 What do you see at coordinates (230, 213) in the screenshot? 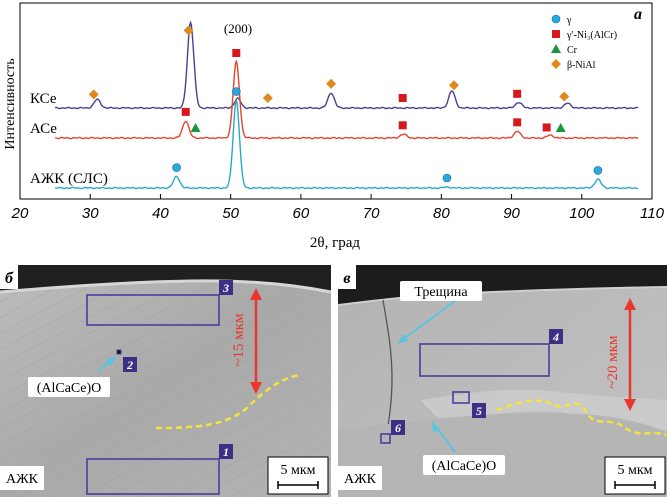
I see `x-tick-label: 50` at bounding box center [230, 213].